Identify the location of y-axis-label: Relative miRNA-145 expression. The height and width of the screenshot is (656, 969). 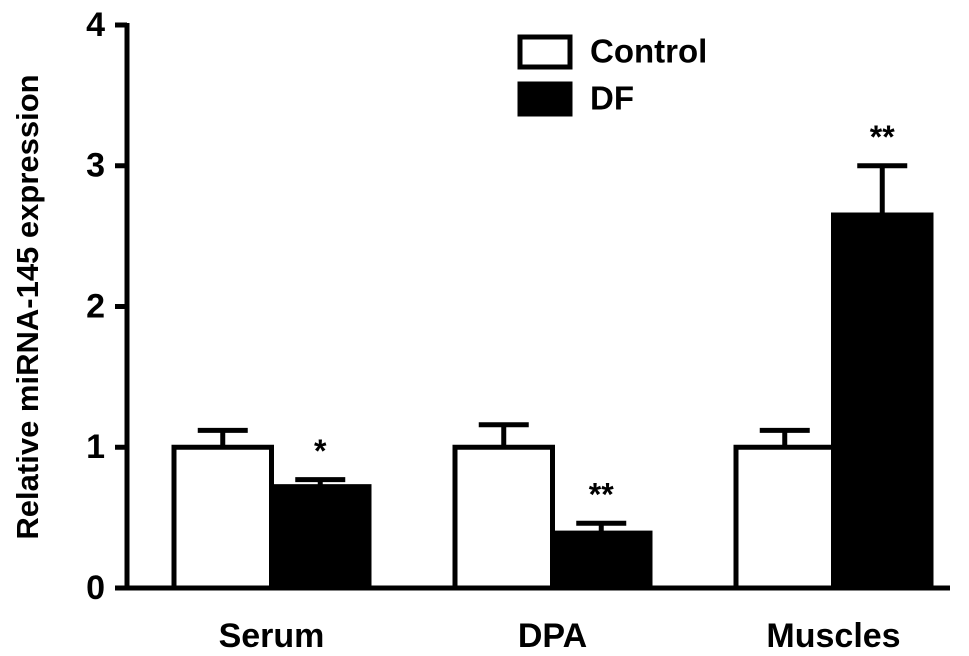
(27, 306).